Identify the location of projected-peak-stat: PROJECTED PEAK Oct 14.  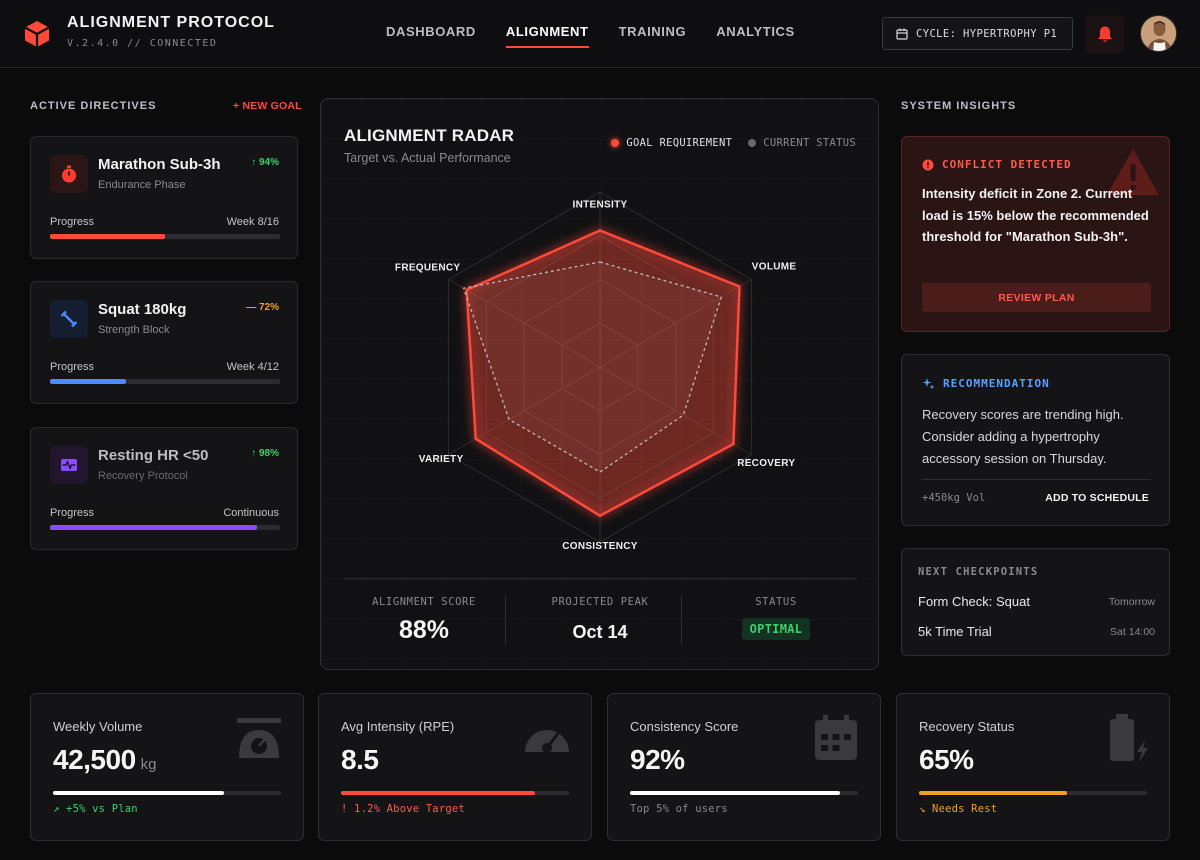
(600, 624).